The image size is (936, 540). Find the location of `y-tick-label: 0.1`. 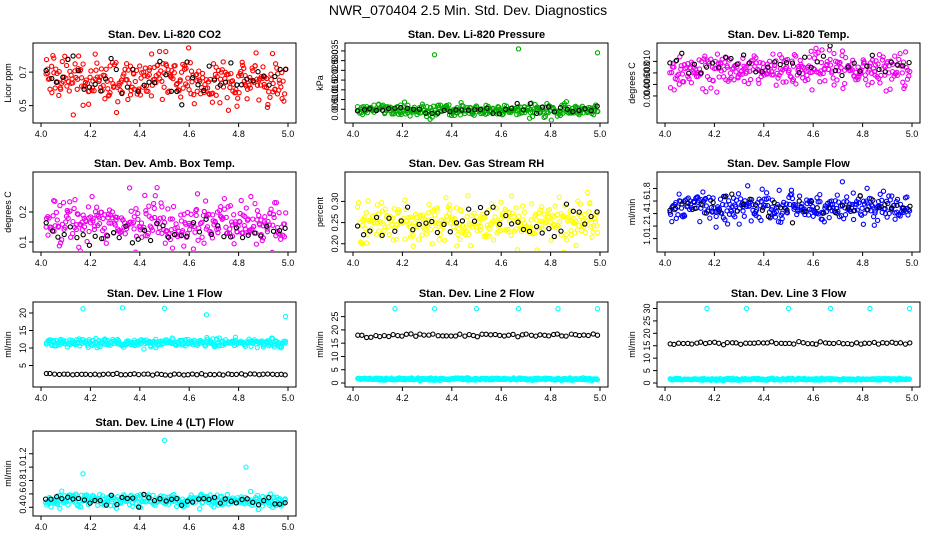

y-tick-label: 0.1 is located at coordinates (23, 242).